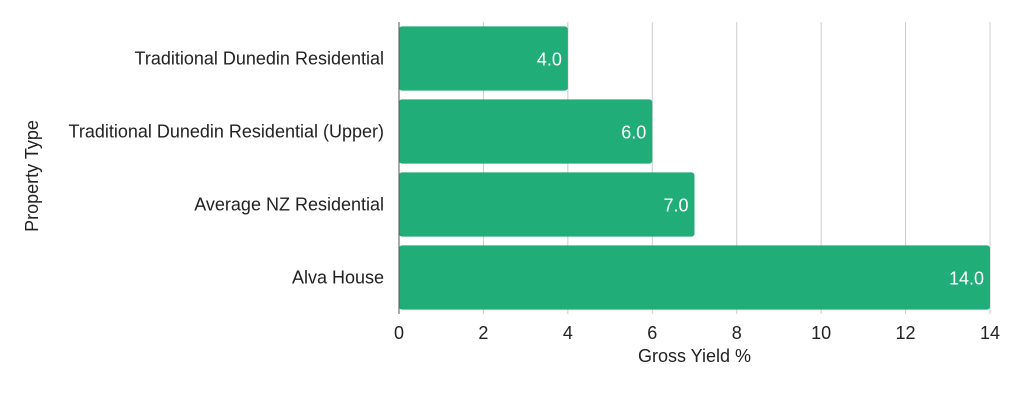  What do you see at coordinates (338, 278) in the screenshot?
I see `category-label-3: Alva House` at bounding box center [338, 278].